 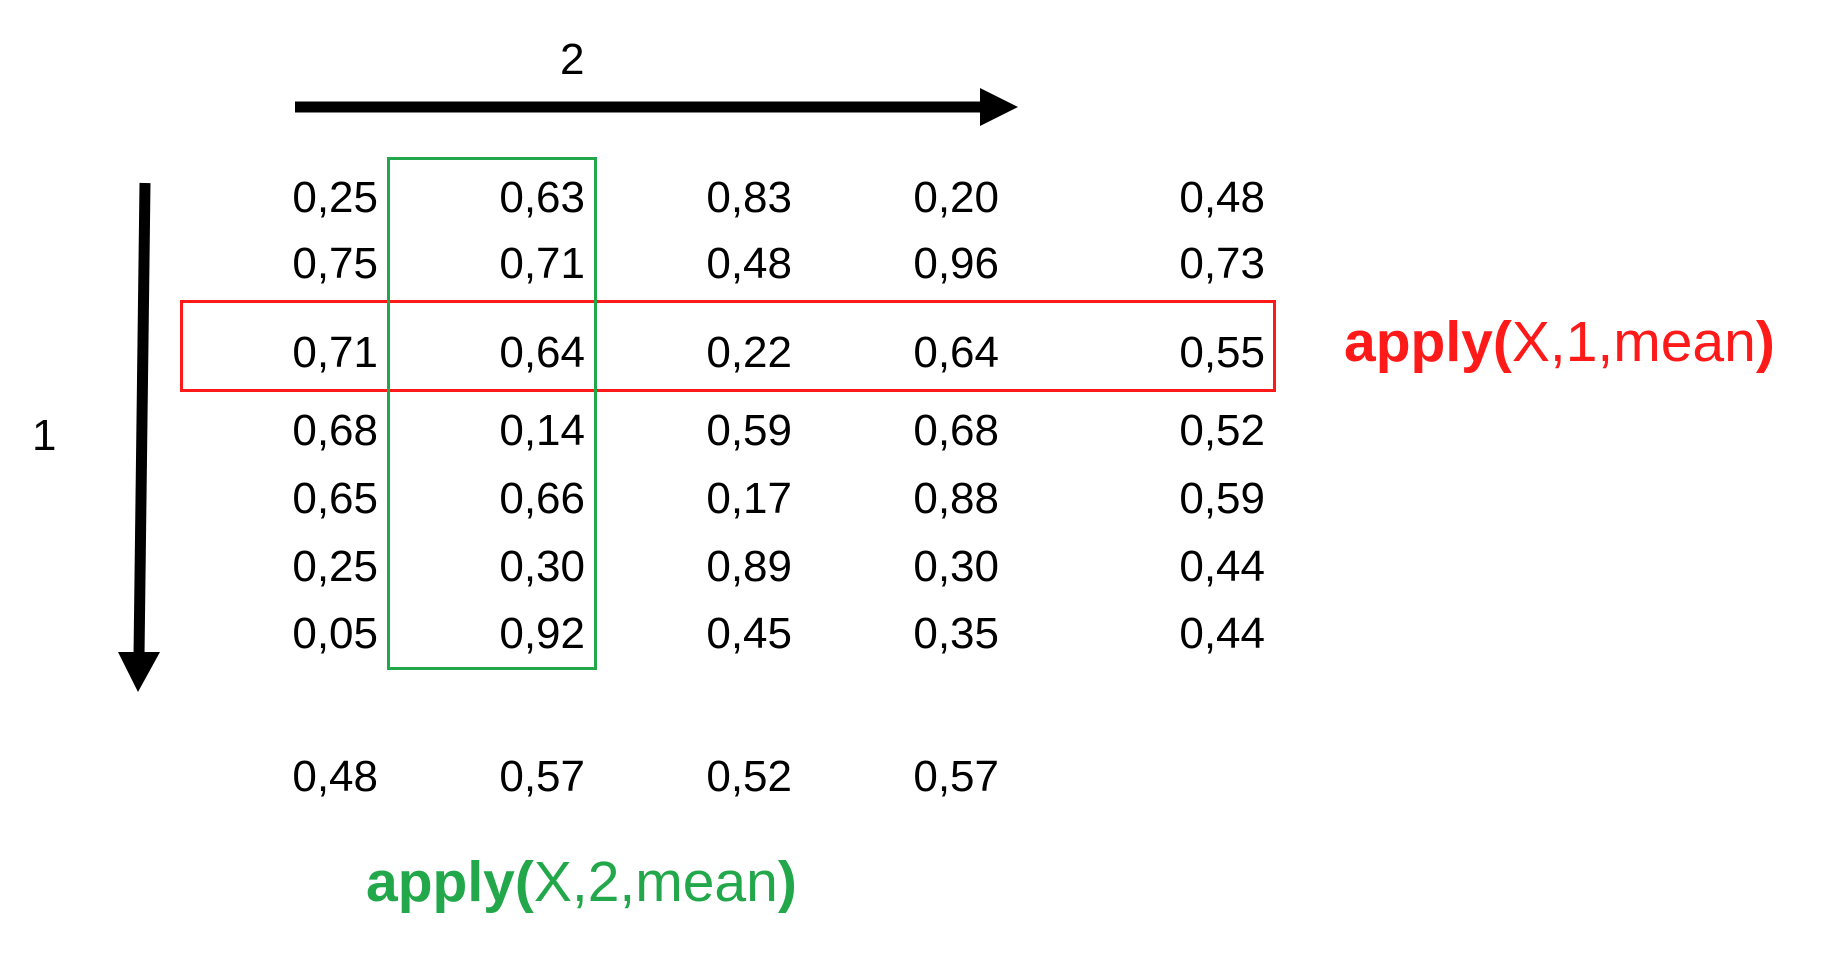 What do you see at coordinates (749, 776) in the screenshot?
I see `column-mean-value: 0,52` at bounding box center [749, 776].